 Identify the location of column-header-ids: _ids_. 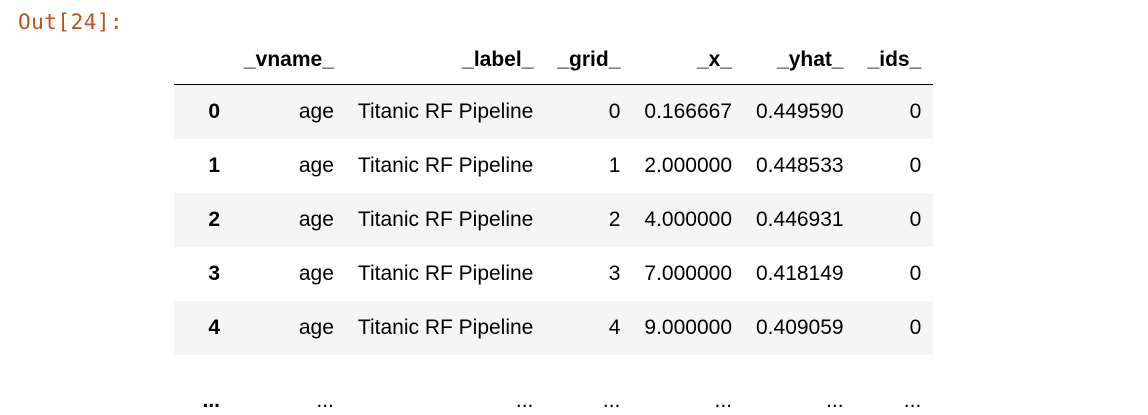
(894, 60).